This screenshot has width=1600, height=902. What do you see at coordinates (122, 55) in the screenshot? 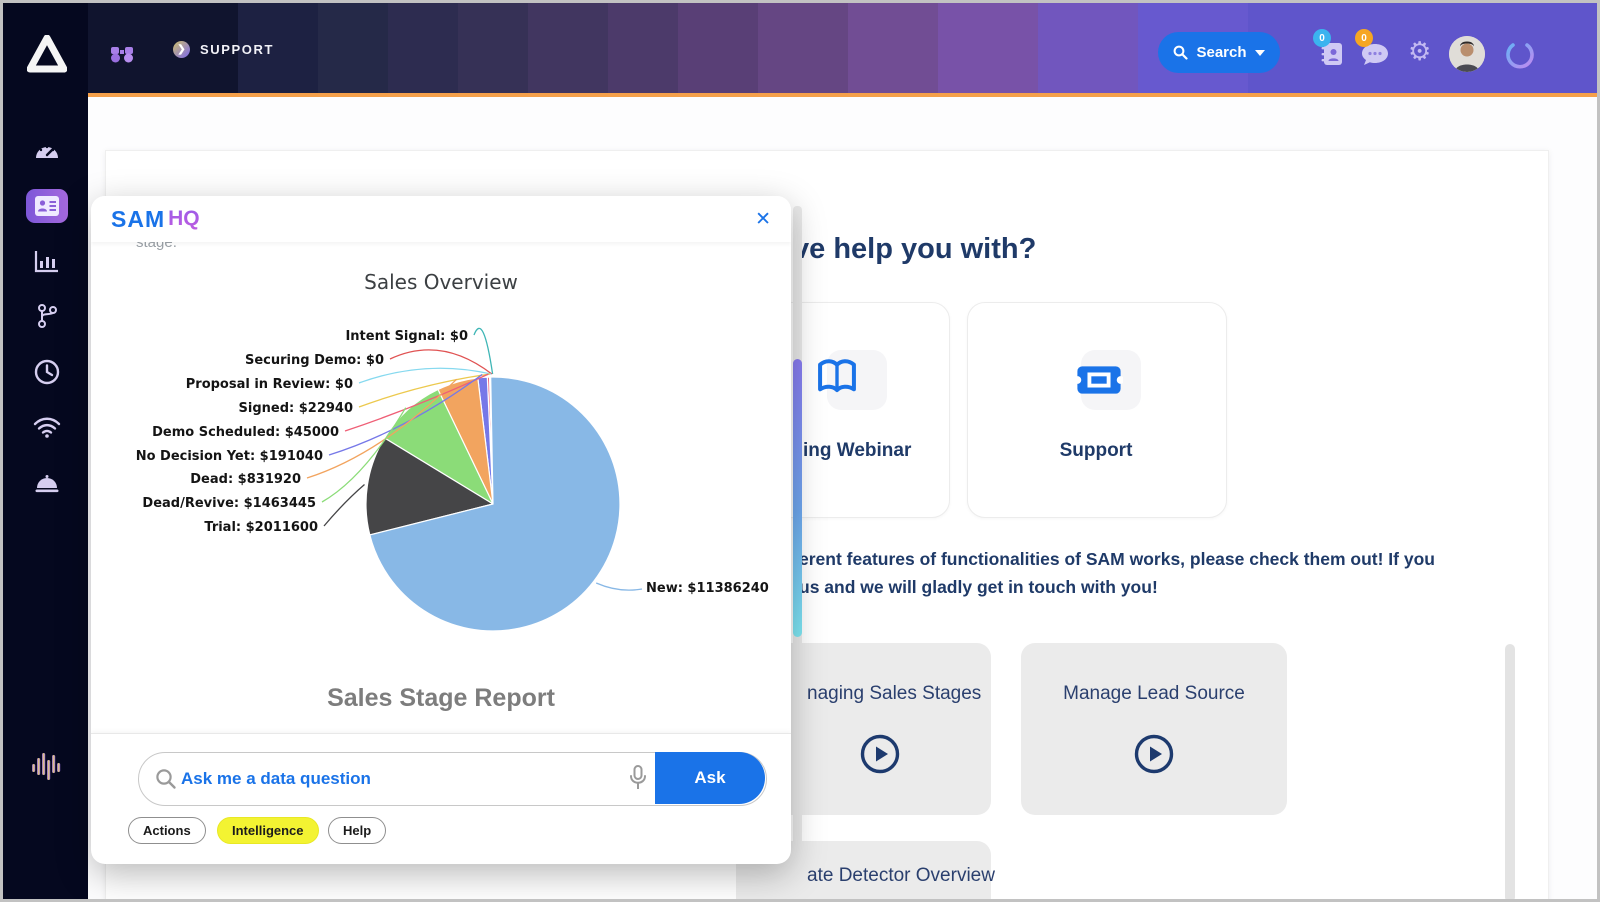
I see `binoculars-icon` at bounding box center [122, 55].